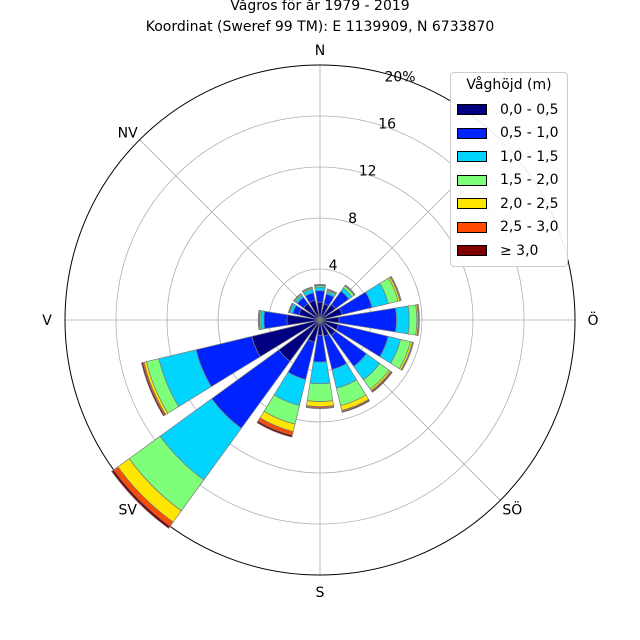 The height and width of the screenshot is (640, 640). What do you see at coordinates (399, 77) in the screenshot?
I see `radial-tick-label: 20%` at bounding box center [399, 77].